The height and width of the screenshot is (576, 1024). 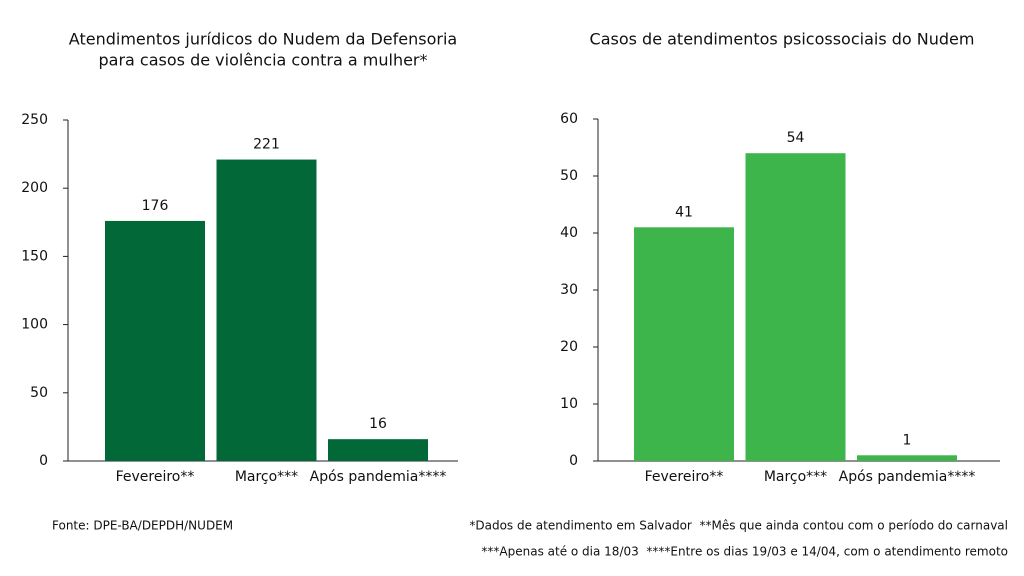 What do you see at coordinates (569, 119) in the screenshot?
I see `y-tick-label: 60` at bounding box center [569, 119].